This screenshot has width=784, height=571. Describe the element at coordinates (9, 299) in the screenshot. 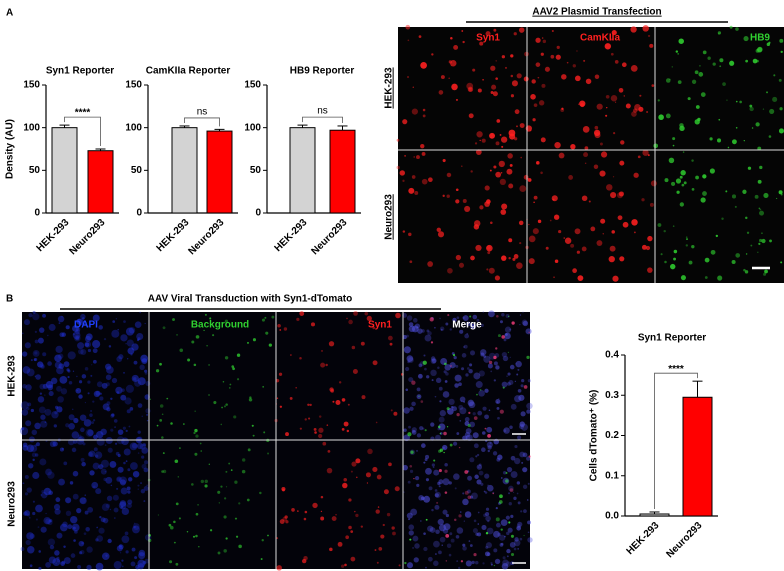

I see `panel-label: B` at that location.